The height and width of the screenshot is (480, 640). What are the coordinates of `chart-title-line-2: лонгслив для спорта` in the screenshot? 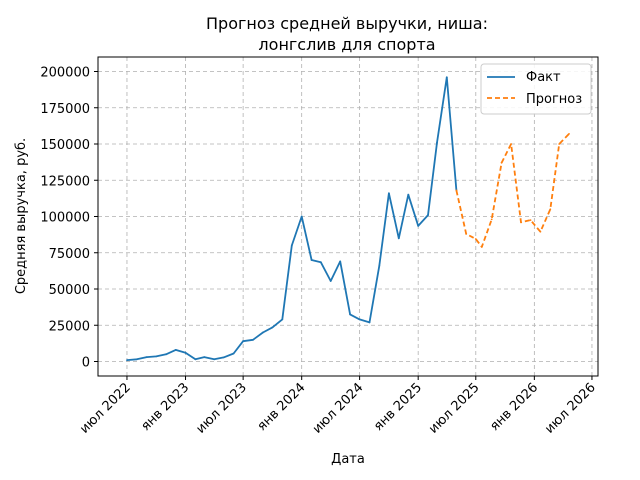 It's located at (346, 44).